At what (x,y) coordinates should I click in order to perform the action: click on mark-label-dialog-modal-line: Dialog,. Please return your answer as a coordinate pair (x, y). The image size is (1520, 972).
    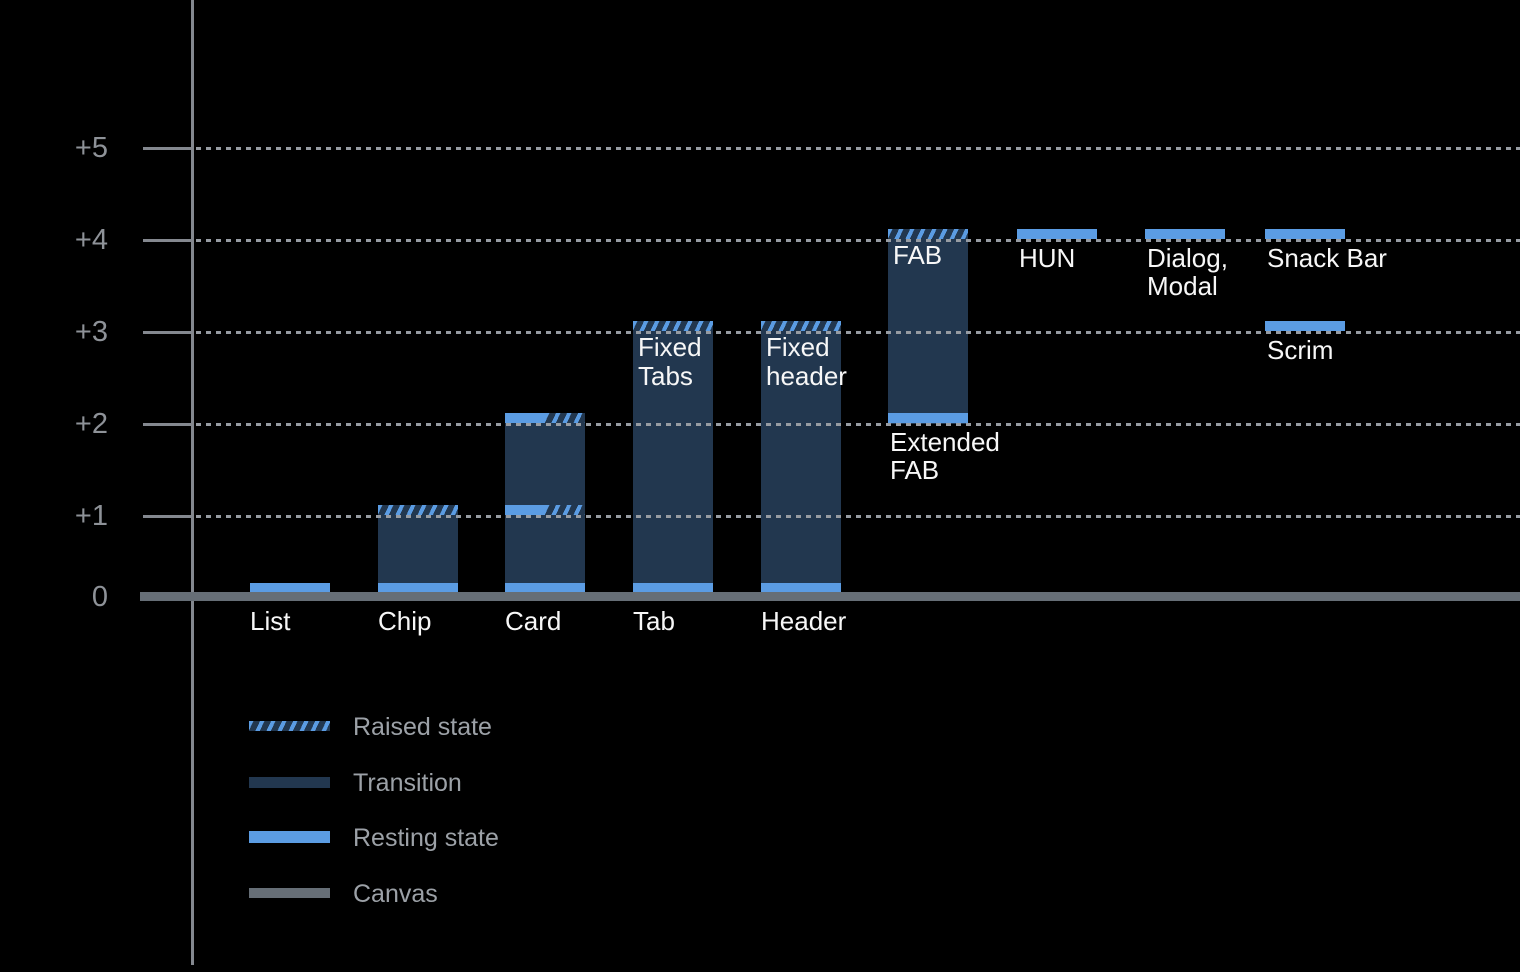
    Looking at the image, I should click on (1187, 258).